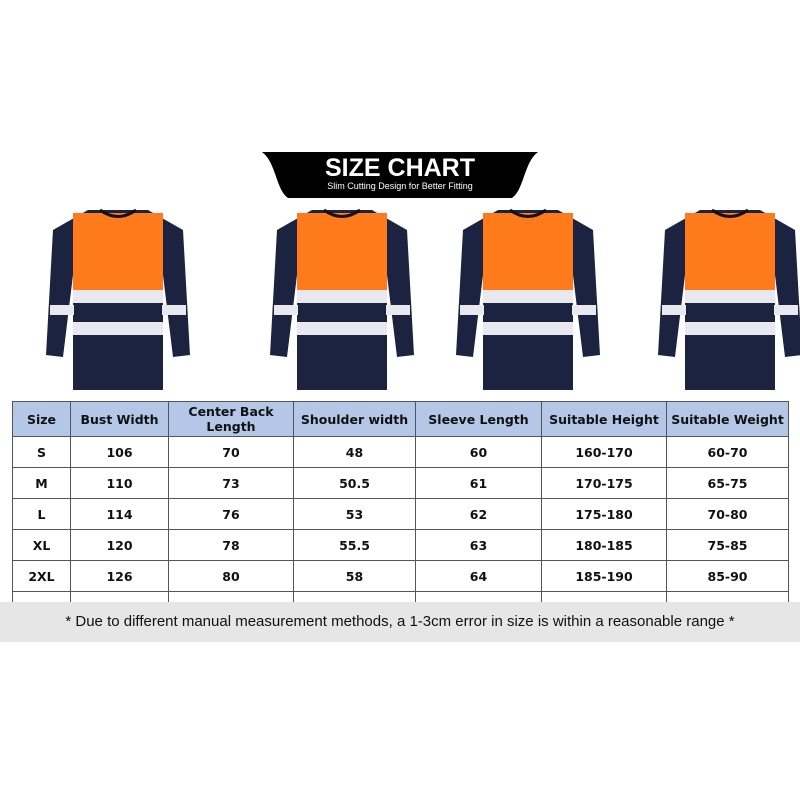 The height and width of the screenshot is (800, 800). Describe the element at coordinates (400, 186) in the screenshot. I see `banner-subtitle: Slim Cutting Design for Better Fitting` at that location.